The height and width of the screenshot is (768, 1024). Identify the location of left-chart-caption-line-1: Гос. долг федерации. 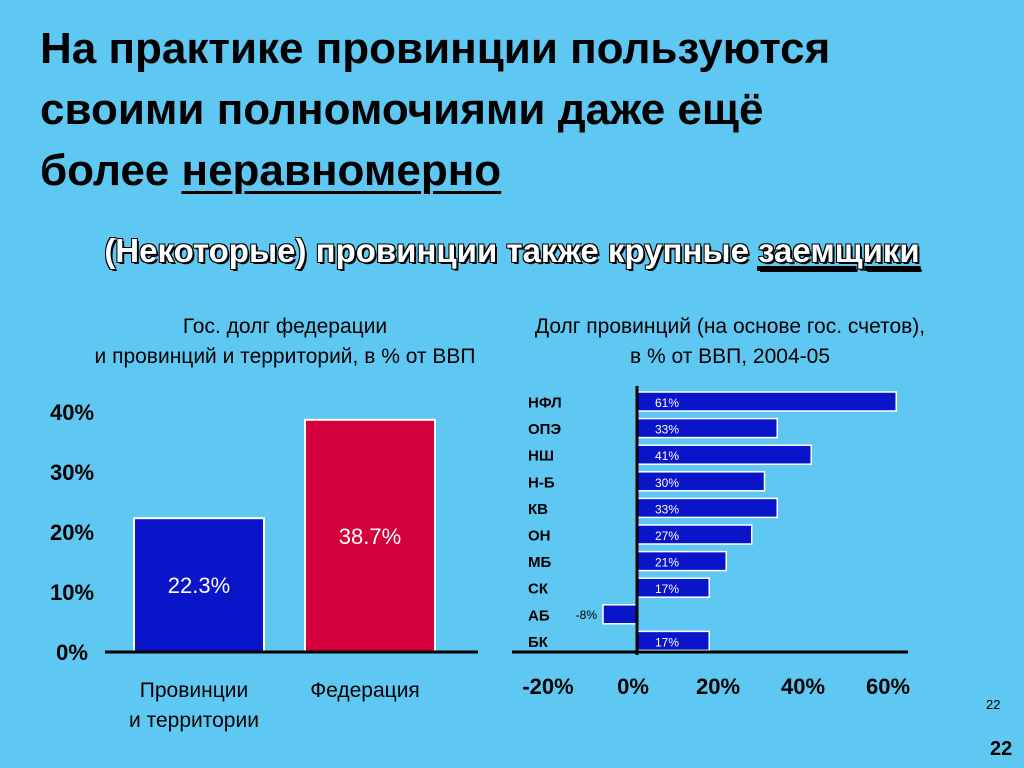
(285, 326).